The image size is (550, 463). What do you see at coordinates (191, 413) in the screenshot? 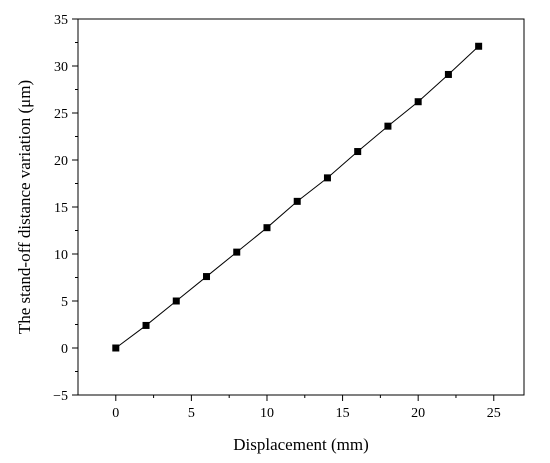
I see `x-tick-label: 5` at bounding box center [191, 413].